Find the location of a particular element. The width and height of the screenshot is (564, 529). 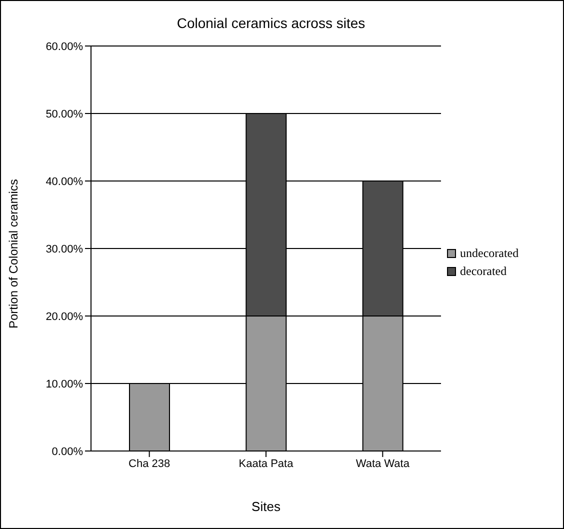

x-tick-label: Kaata Pata is located at coordinates (266, 464).